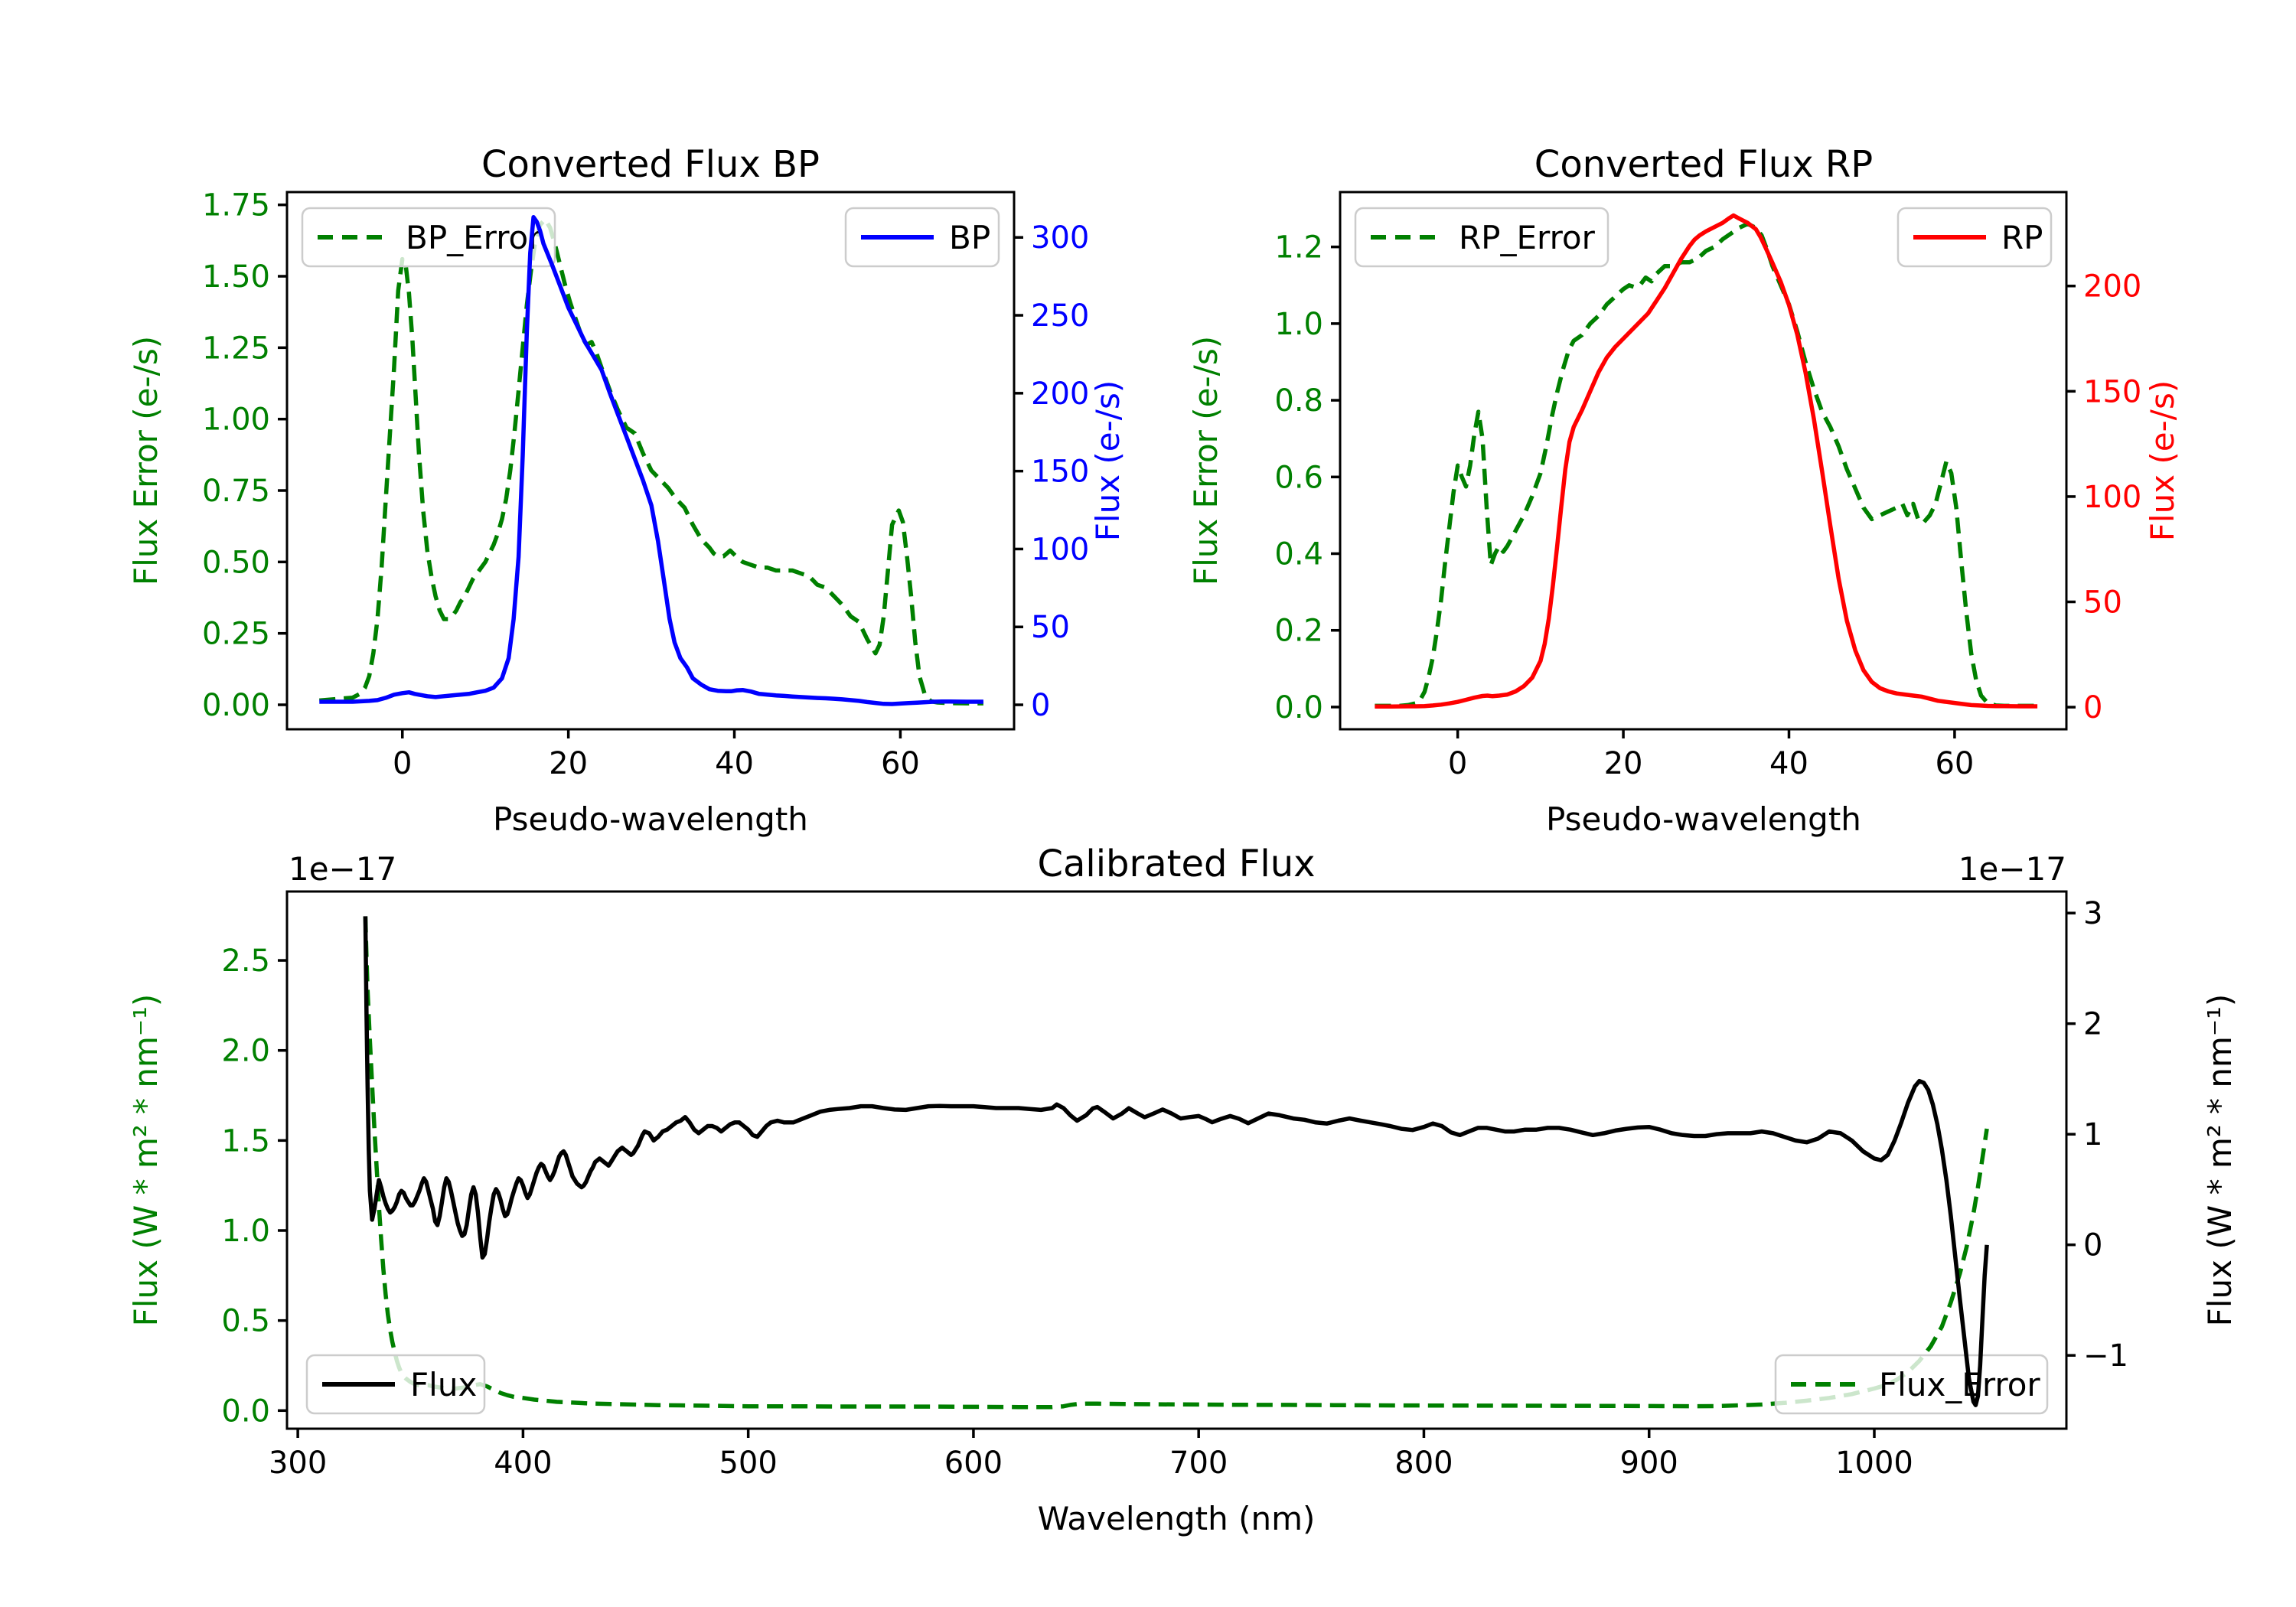 The width and height of the screenshot is (2296, 1607). Describe the element at coordinates (1527, 237) in the screenshot. I see `legend-label: RP_Error` at that location.